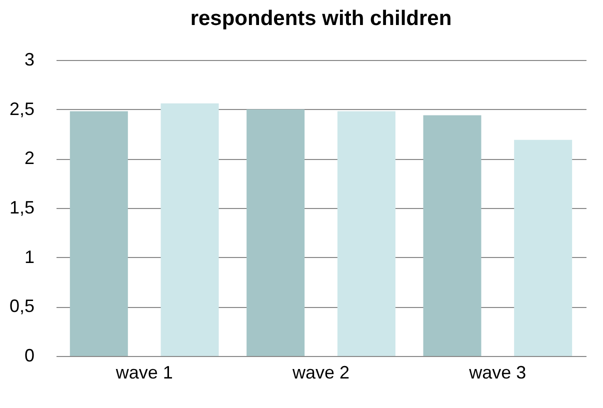  What do you see at coordinates (21, 108) in the screenshot?
I see `y-tick-label: 2,5` at bounding box center [21, 108].